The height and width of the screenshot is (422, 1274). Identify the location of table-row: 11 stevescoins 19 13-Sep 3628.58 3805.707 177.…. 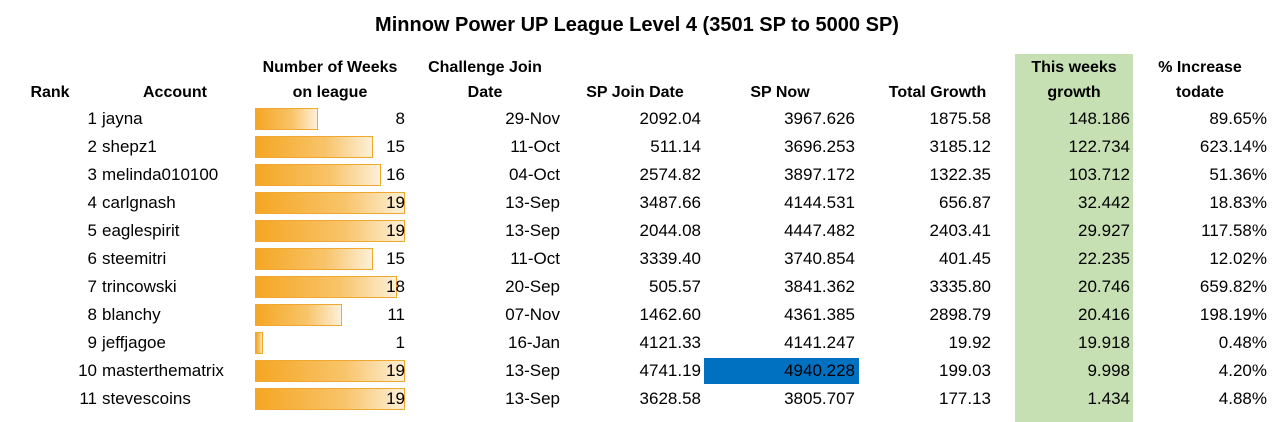
(637, 399).